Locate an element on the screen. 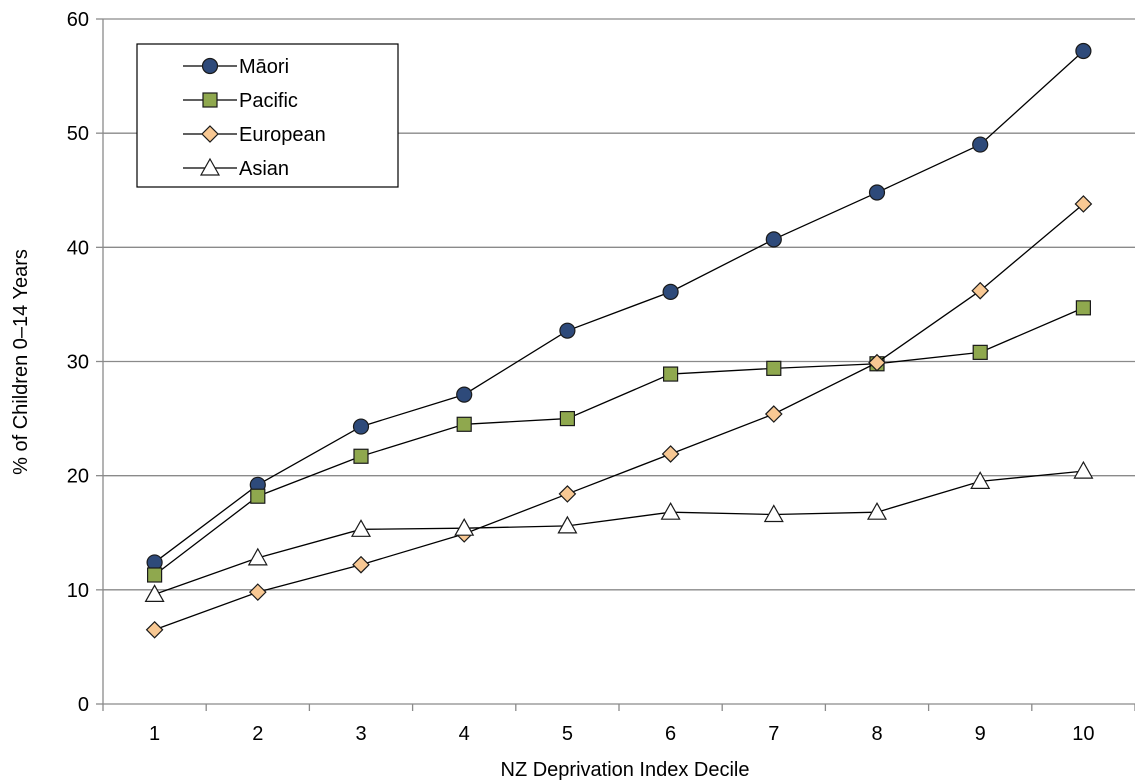  x-tick-label: 2 is located at coordinates (257, 734).